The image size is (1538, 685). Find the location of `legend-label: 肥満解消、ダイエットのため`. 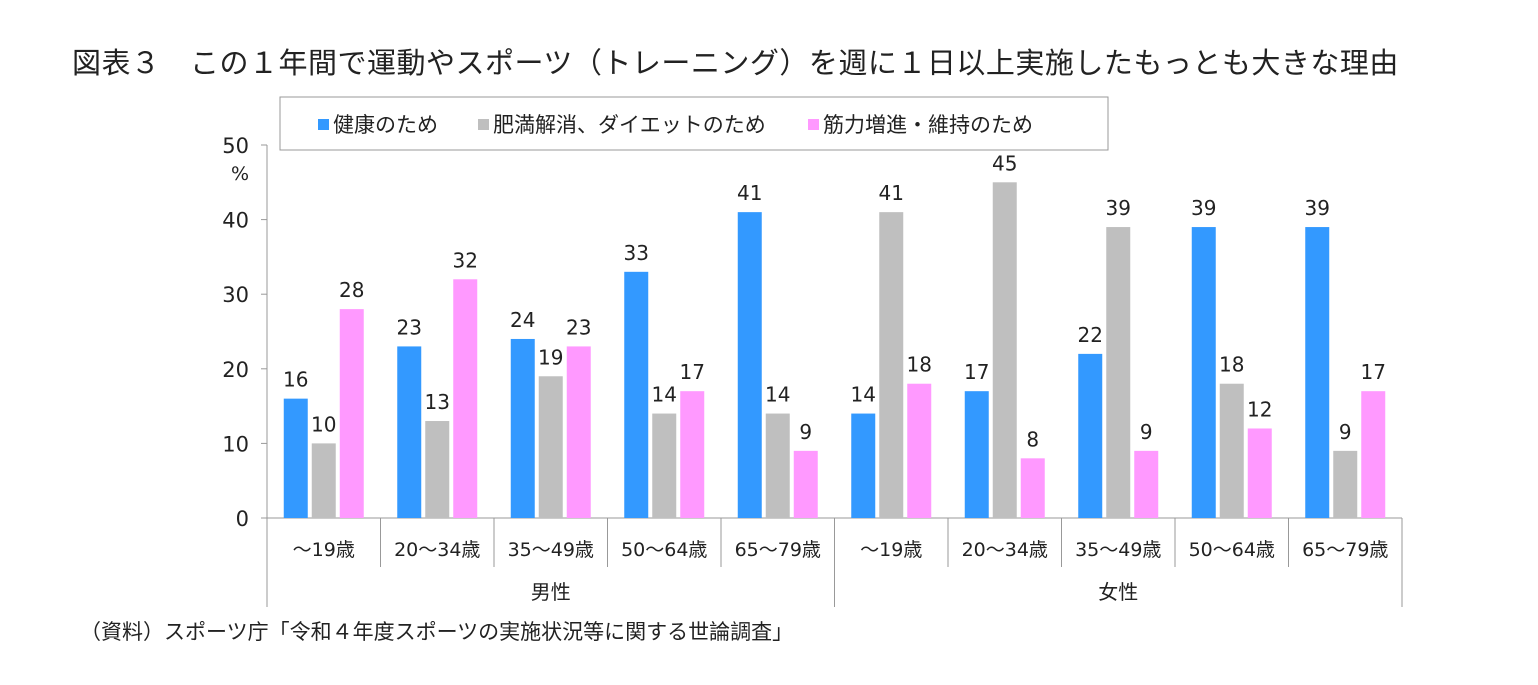

legend-label: 肥満解消、ダイエットのため is located at coordinates (629, 125).